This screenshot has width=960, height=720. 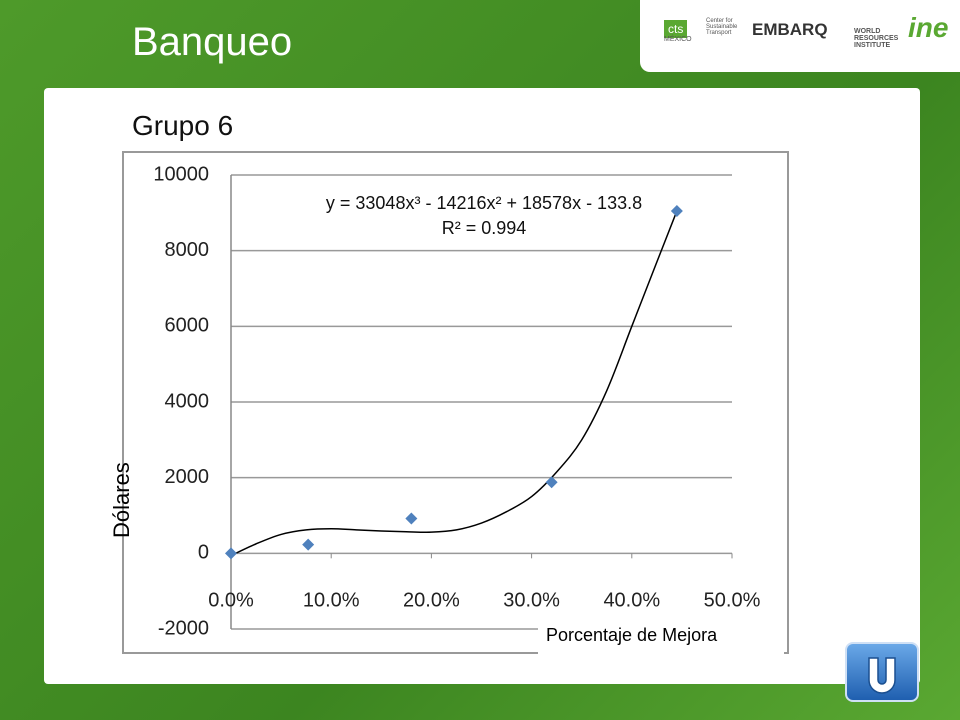 What do you see at coordinates (183, 125) in the screenshot?
I see `subtitle: Grupo 6` at bounding box center [183, 125].